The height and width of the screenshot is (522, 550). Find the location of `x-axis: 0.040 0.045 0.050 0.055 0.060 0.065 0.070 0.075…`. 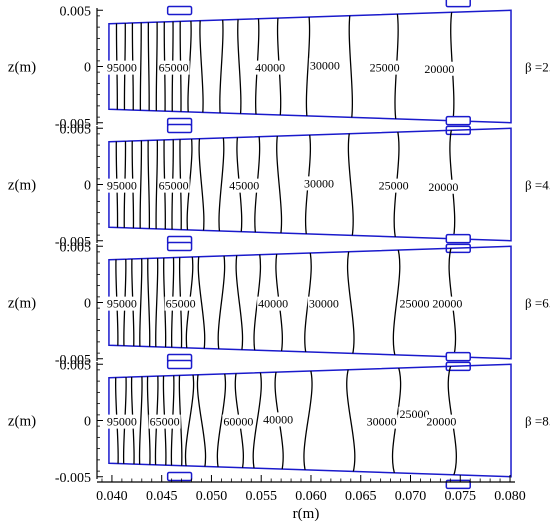

x-axis: 0.040 0.045 0.050 0.055 0.060 0.065 0.070 0.075… is located at coordinates (311, 489).